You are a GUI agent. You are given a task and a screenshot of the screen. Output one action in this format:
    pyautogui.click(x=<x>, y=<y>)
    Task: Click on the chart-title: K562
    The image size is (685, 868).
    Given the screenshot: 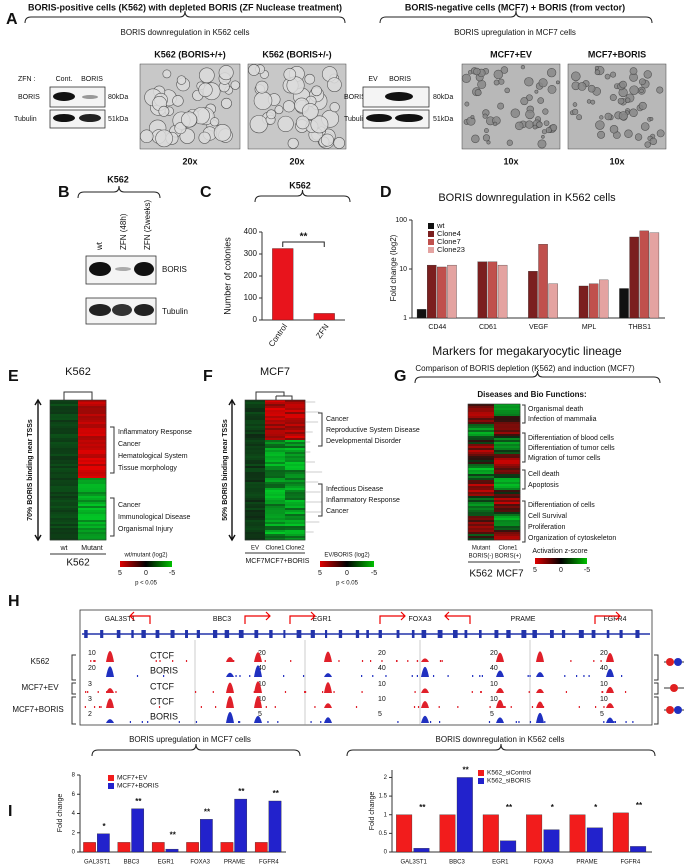 What is the action you would take?
    pyautogui.click(x=300, y=185)
    